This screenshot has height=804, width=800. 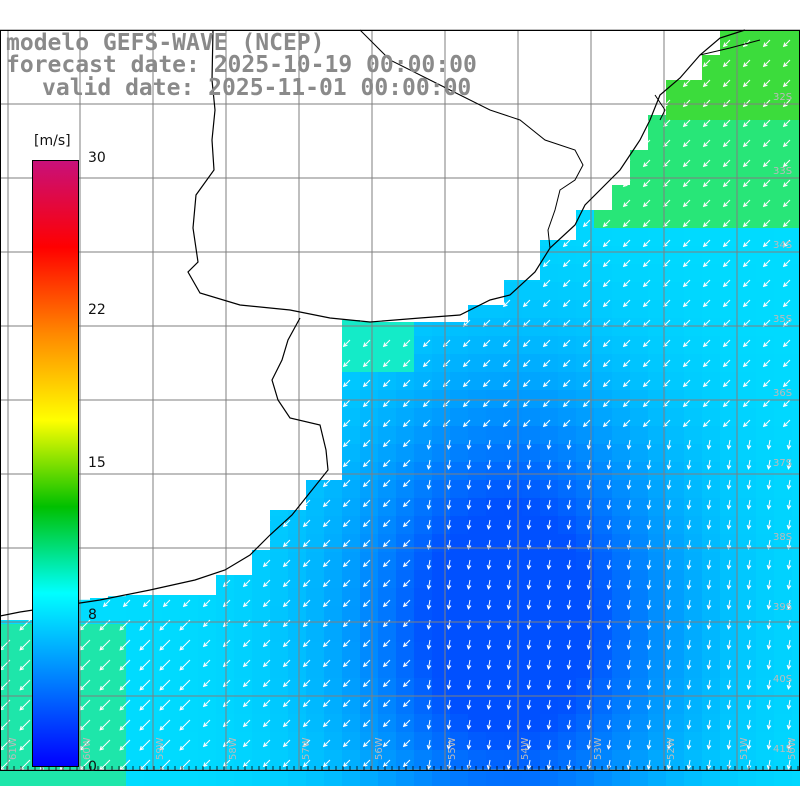 What do you see at coordinates (707, 80) in the screenshot?
I see `coastline-lagoon` at bounding box center [707, 80].